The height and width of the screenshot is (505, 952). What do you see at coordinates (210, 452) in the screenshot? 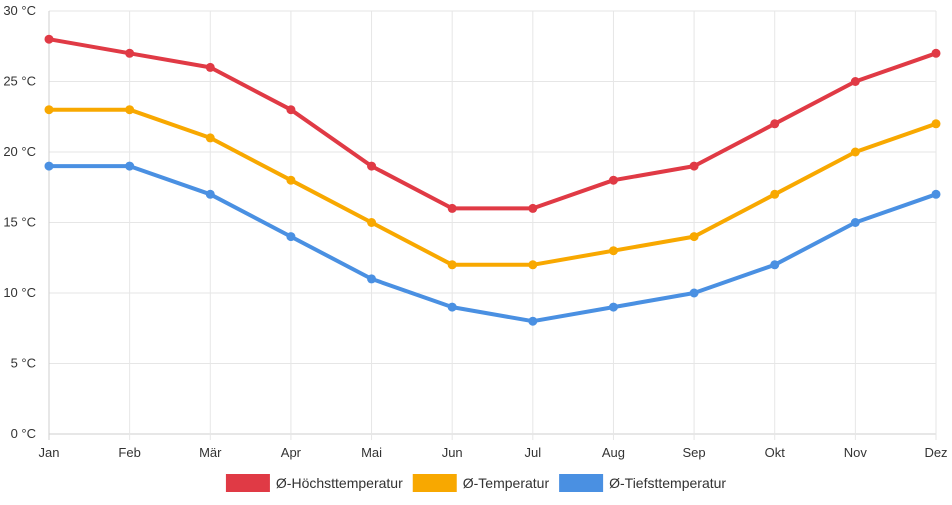
I see `x-tick-label: Mär` at bounding box center [210, 452].